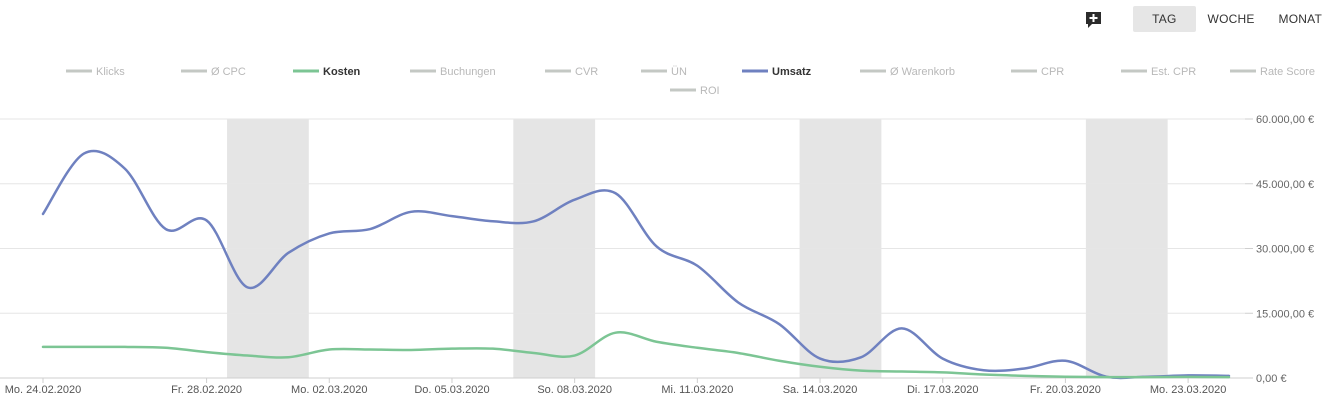 This screenshot has width=1334, height=407. I want to click on legend-item-cvr: CVR, so click(571, 72).